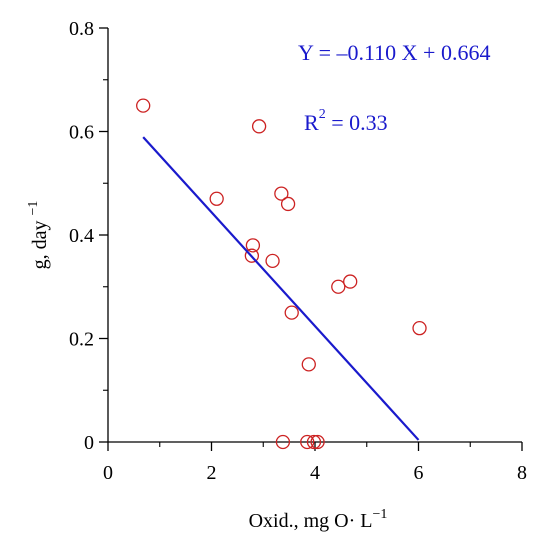  What do you see at coordinates (357, 122) in the screenshot?
I see `r-squared-value: = 0.33` at bounding box center [357, 122].